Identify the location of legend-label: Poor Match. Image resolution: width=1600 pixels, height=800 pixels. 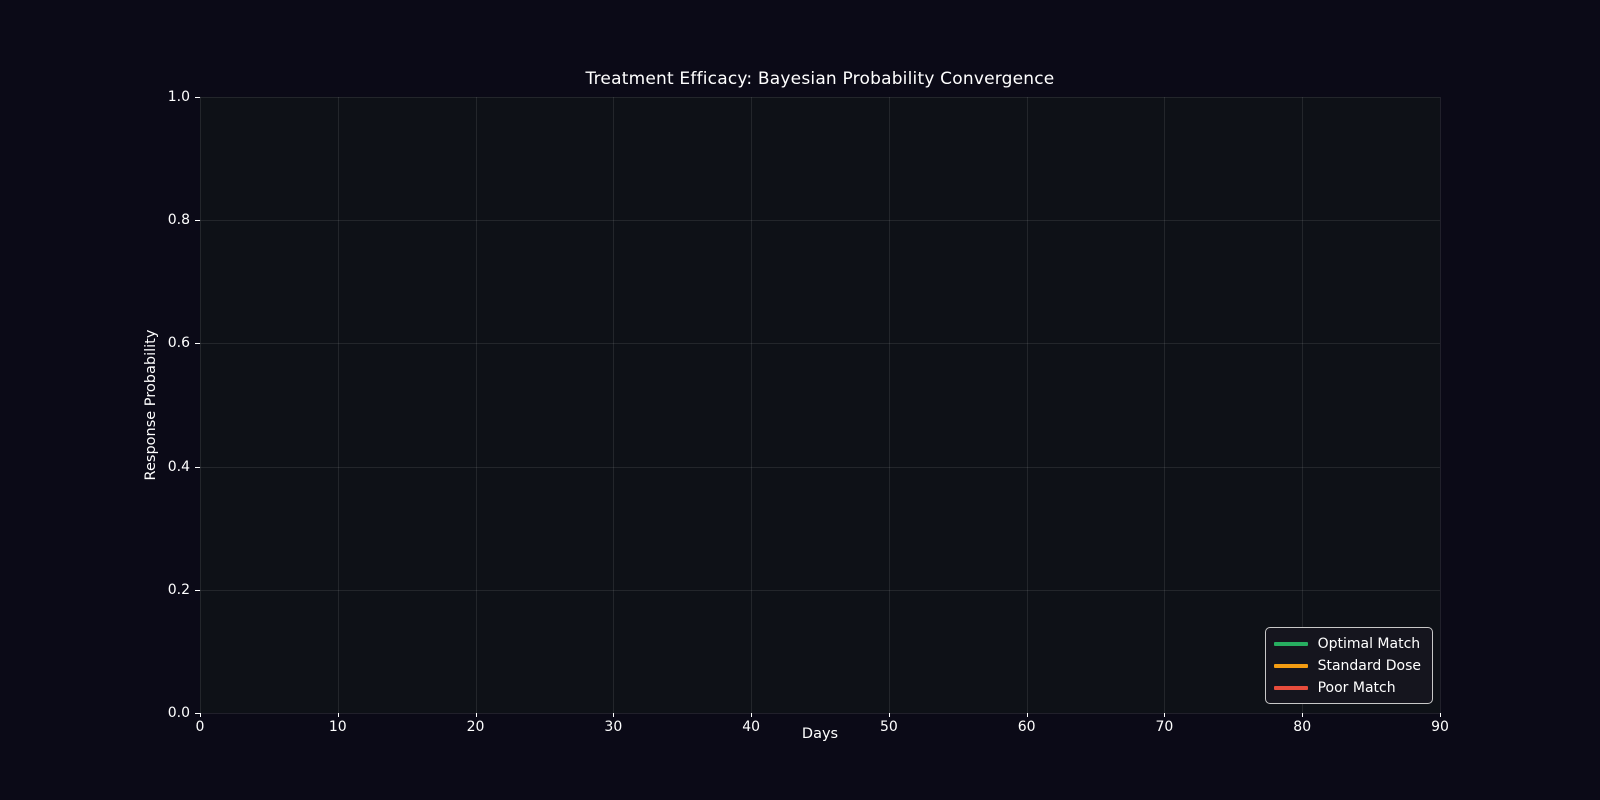
(1356, 687).